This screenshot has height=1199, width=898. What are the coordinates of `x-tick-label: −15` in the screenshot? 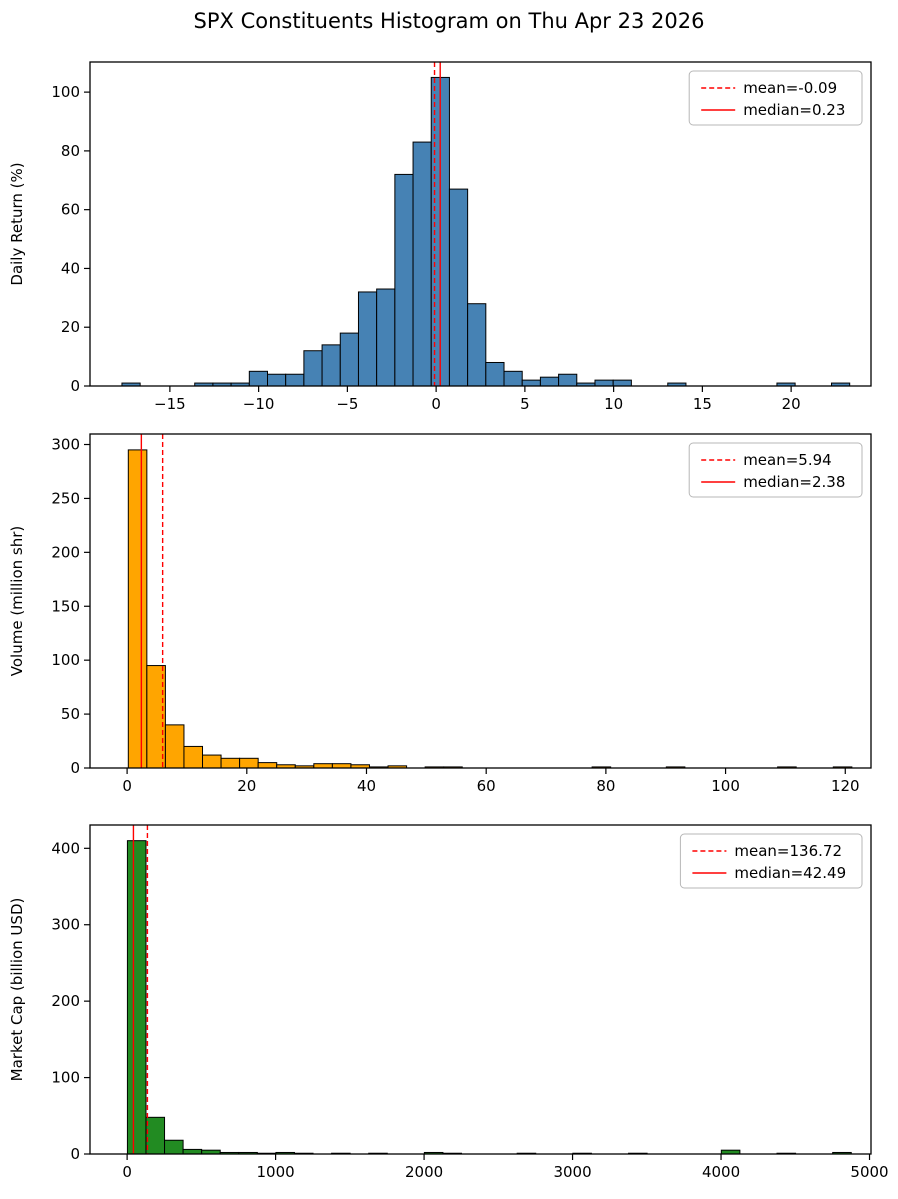 It's located at (170, 404).